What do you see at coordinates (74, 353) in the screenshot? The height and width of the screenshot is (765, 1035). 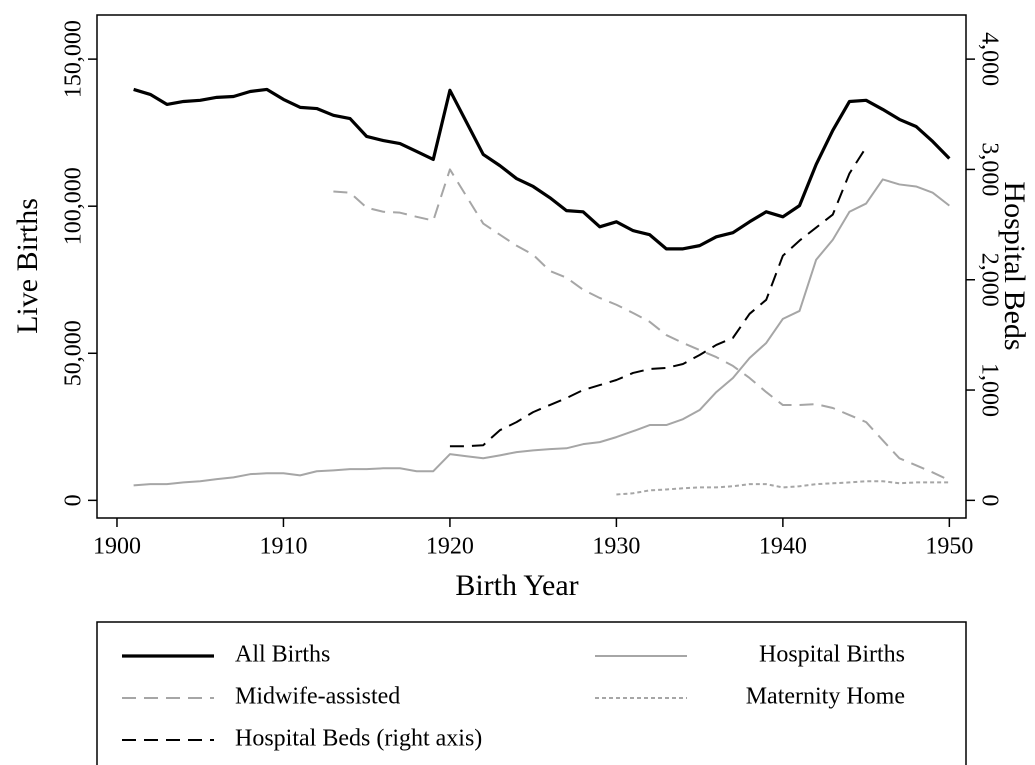 I see `y-tick-label: 50,000` at bounding box center [74, 353].